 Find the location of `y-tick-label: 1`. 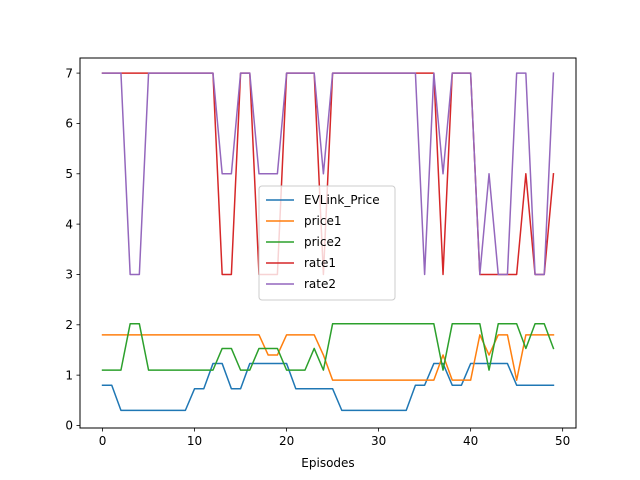

y-tick-label: 1 is located at coordinates (69, 375).